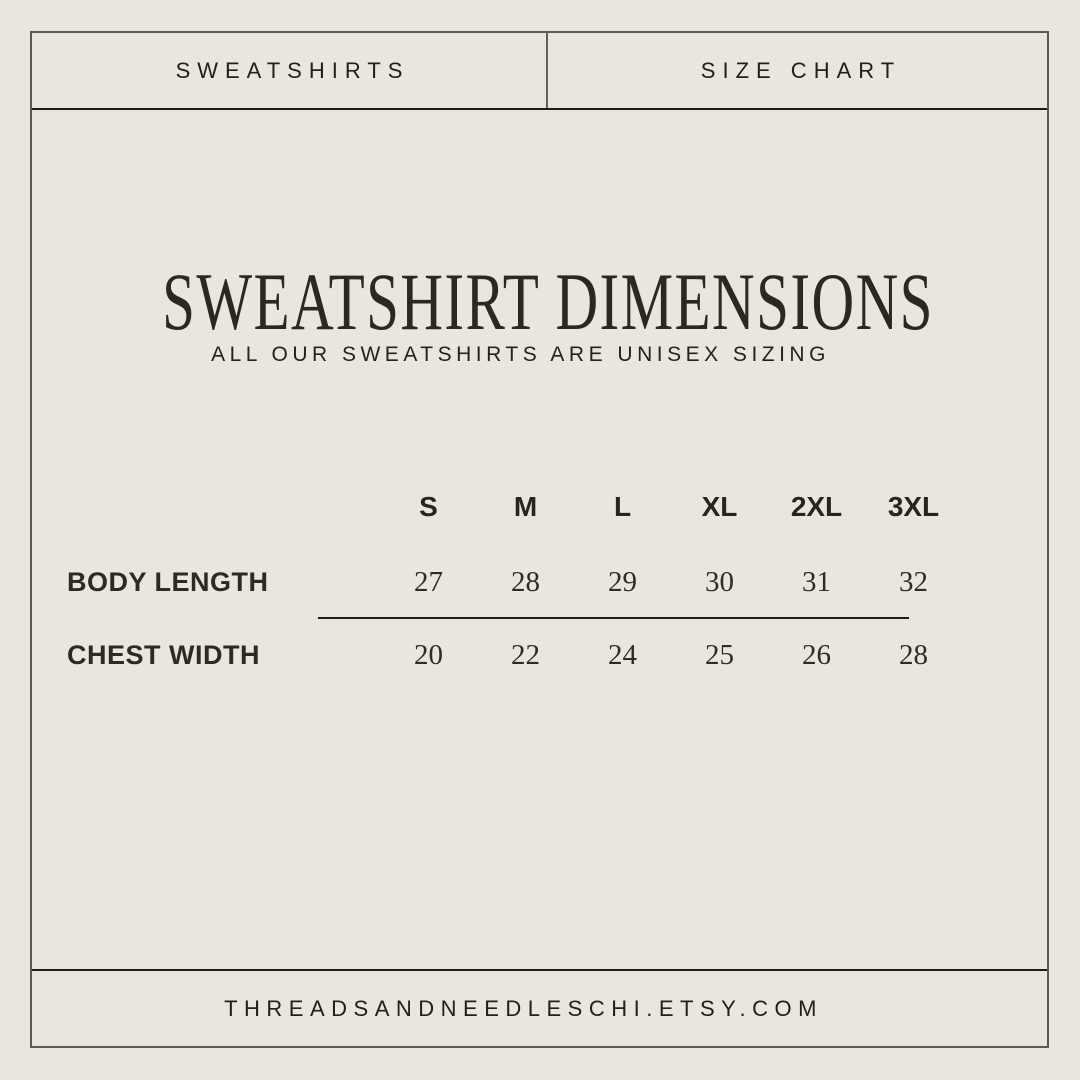 The height and width of the screenshot is (1080, 1080). What do you see at coordinates (613, 618) in the screenshot?
I see `table-row-divider` at bounding box center [613, 618].